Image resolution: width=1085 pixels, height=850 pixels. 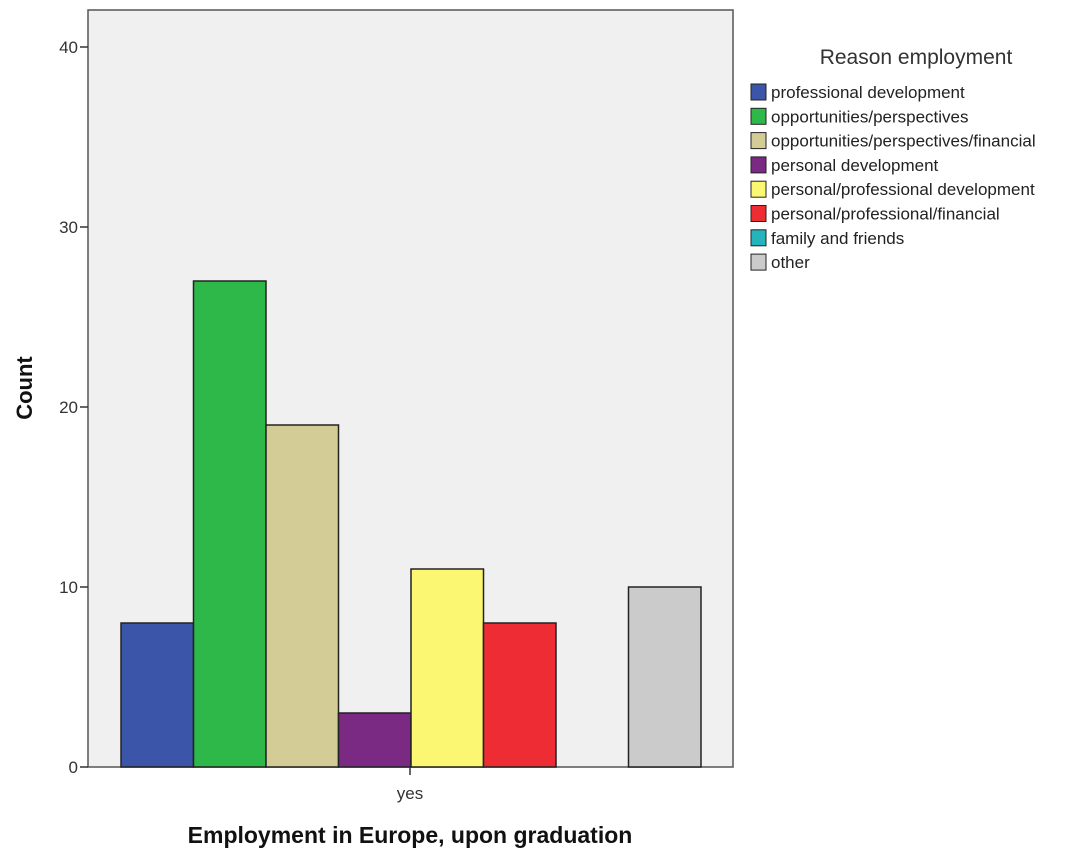 I want to click on y-tick-label: 0, so click(x=73, y=767).